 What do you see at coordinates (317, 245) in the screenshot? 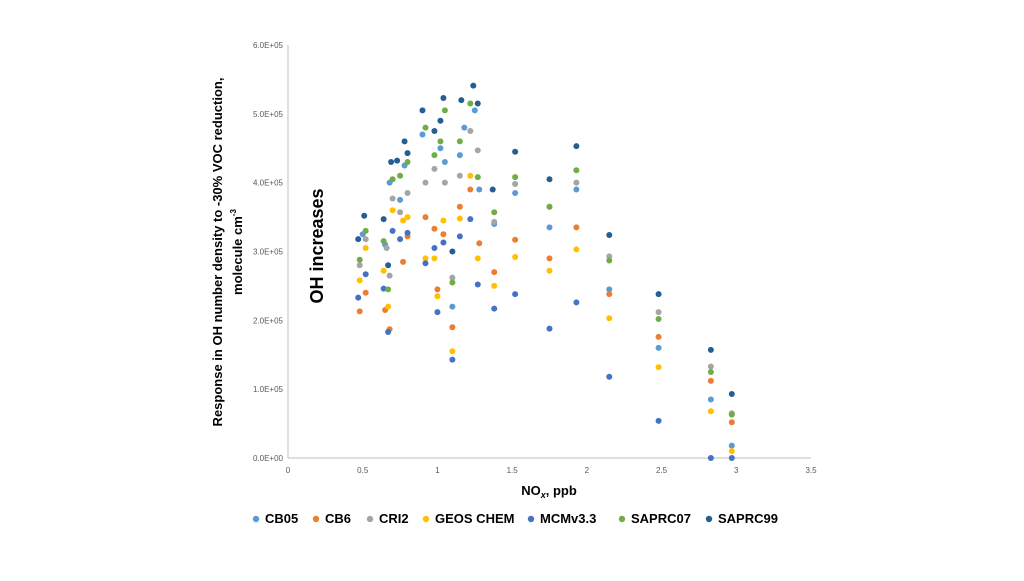
I see `oh-increases-annotation: OH increases` at bounding box center [317, 245].